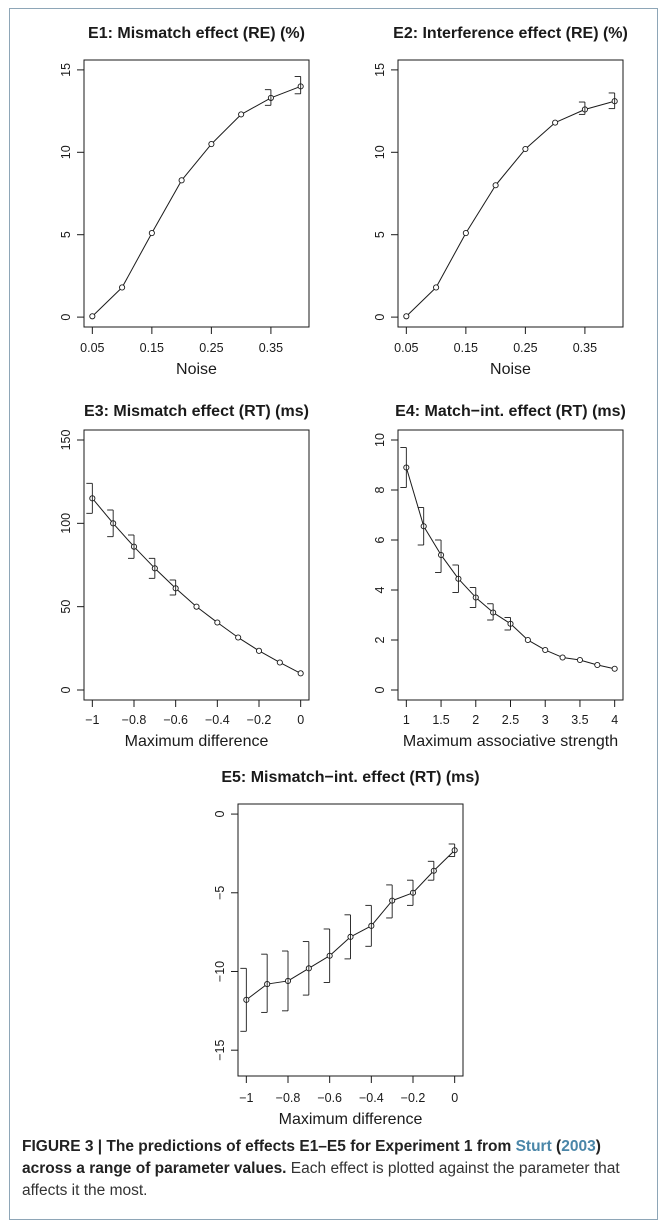 Image resolution: width=669 pixels, height=1232 pixels. Describe the element at coordinates (220, 893) in the screenshot. I see `y-tick-label: −5` at that location.